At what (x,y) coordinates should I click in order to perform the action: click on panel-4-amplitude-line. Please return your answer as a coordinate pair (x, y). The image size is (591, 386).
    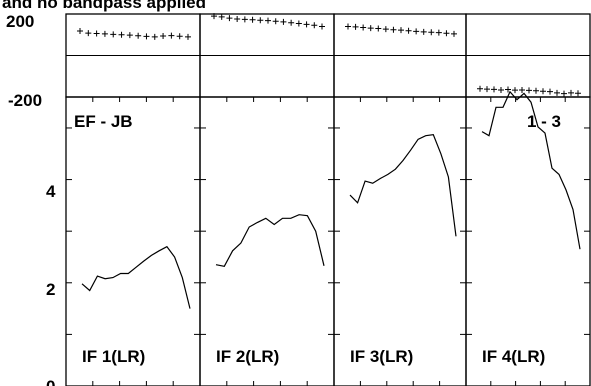
    Looking at the image, I should click on (531, 170).